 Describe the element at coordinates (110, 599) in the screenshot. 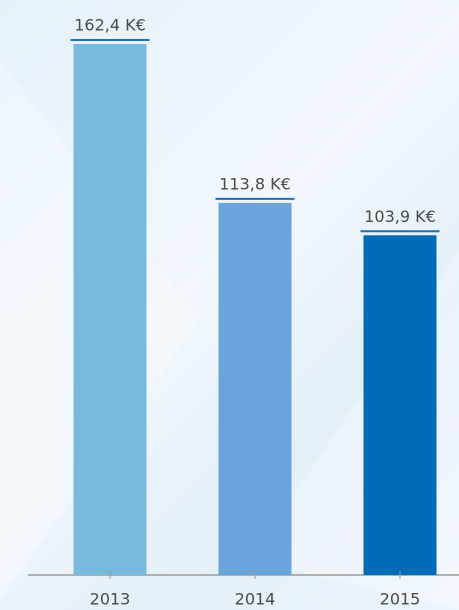

I see `x-tick-label: 2013` at that location.